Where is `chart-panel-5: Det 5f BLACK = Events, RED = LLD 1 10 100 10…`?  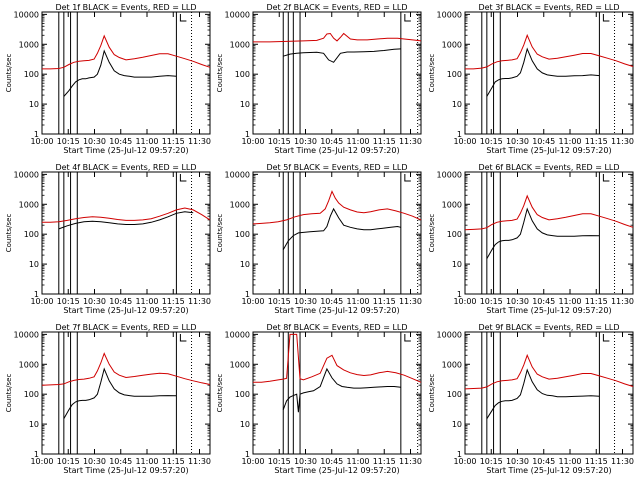
chart-panel-5: Det 5f BLACK = Events, RED = LLD 1 10 100 10… is located at coordinates (319, 239).